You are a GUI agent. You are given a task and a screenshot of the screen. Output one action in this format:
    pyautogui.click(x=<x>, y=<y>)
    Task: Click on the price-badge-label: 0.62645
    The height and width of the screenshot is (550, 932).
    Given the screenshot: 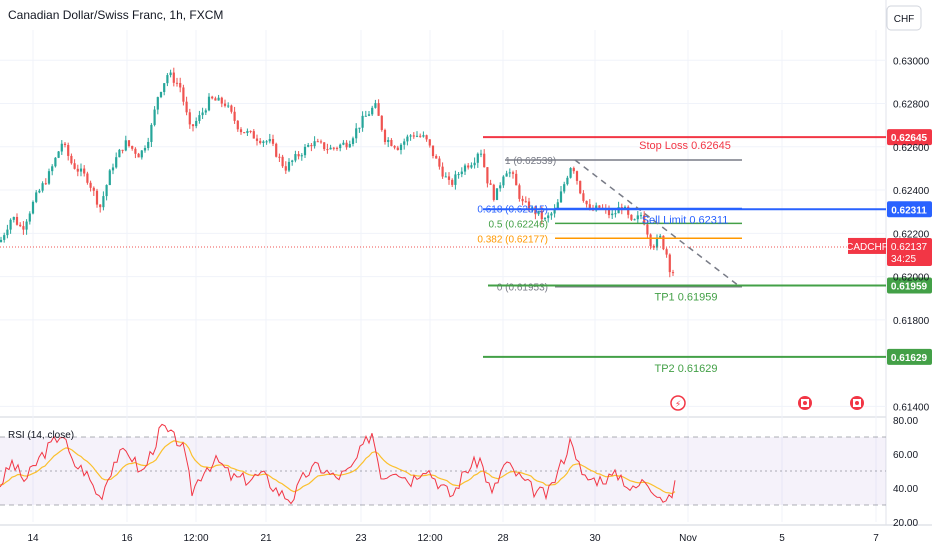 What is the action you would take?
    pyautogui.click(x=909, y=138)
    